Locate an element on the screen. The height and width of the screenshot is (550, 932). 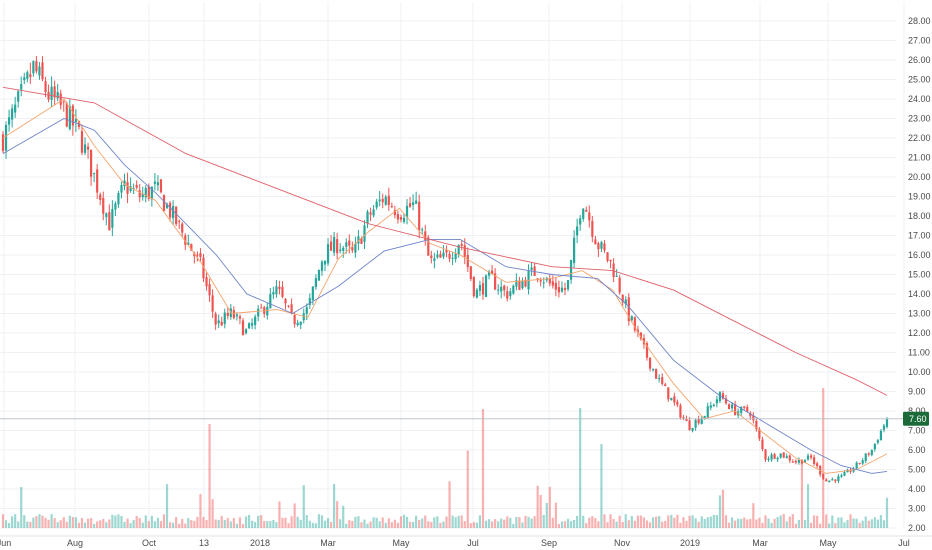
x-tick-label: May is located at coordinates (828, 543).